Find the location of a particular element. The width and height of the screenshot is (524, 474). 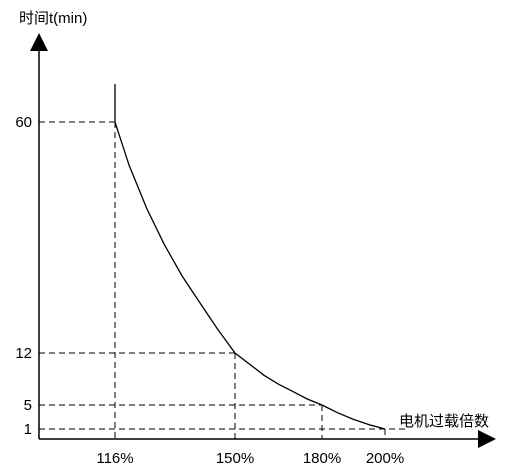

x-tick-label-2: 180% is located at coordinates (322, 458).